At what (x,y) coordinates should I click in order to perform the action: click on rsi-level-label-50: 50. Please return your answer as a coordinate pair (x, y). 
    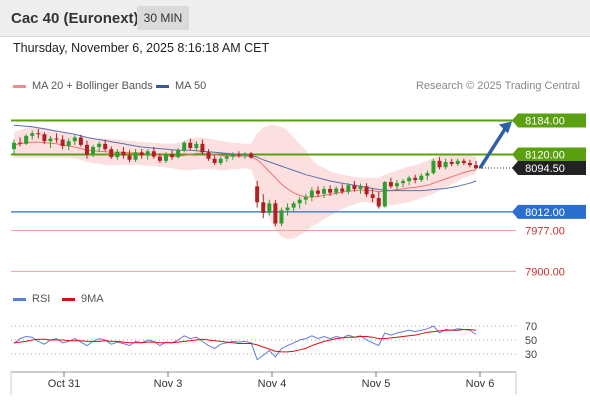
    Looking at the image, I should click on (531, 341).